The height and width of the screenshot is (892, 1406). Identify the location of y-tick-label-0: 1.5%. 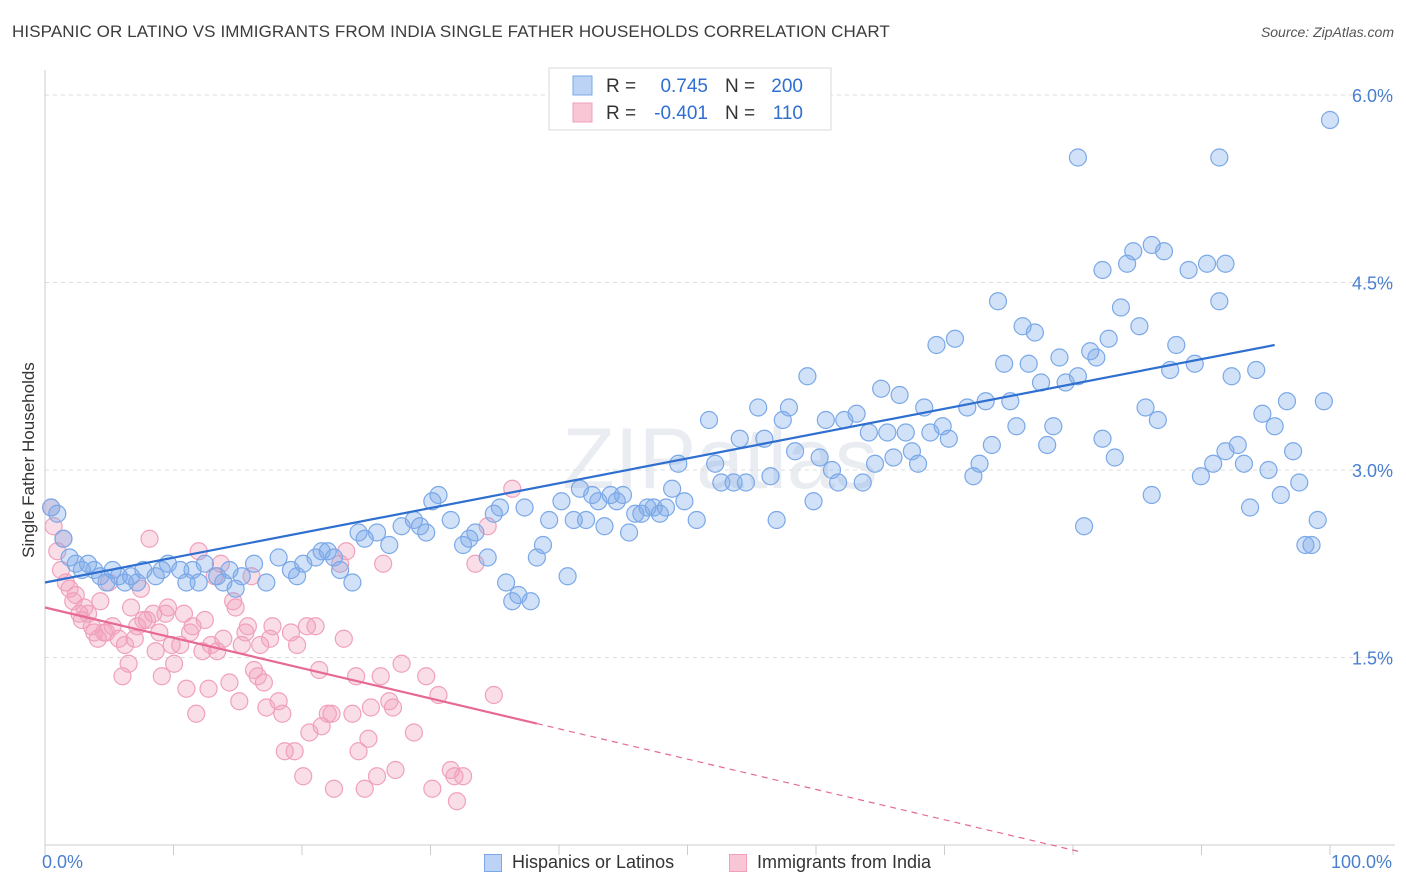
(1372, 659).